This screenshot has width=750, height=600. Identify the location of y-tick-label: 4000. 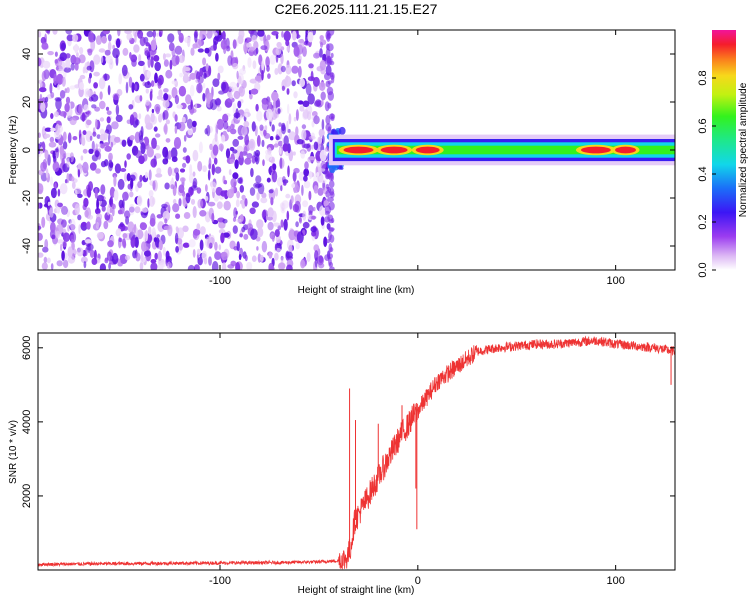
(27, 422).